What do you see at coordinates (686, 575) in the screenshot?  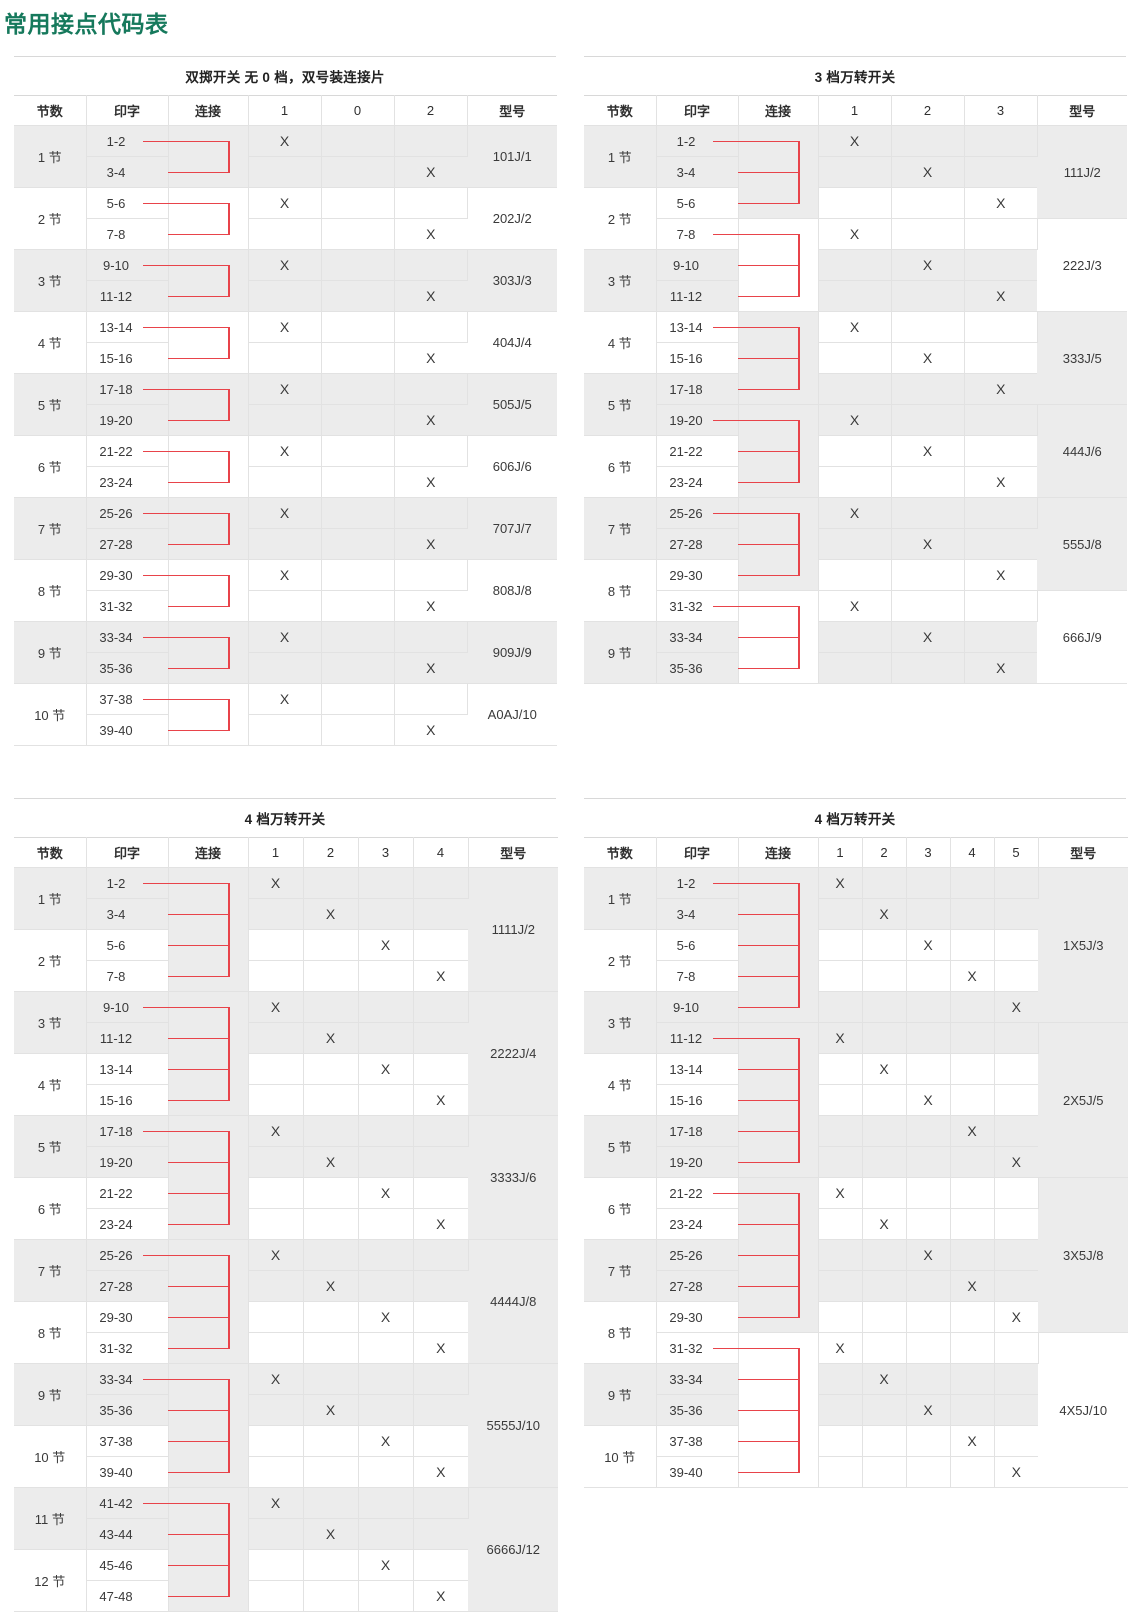 I see `pin-label: 29-30` at bounding box center [686, 575].